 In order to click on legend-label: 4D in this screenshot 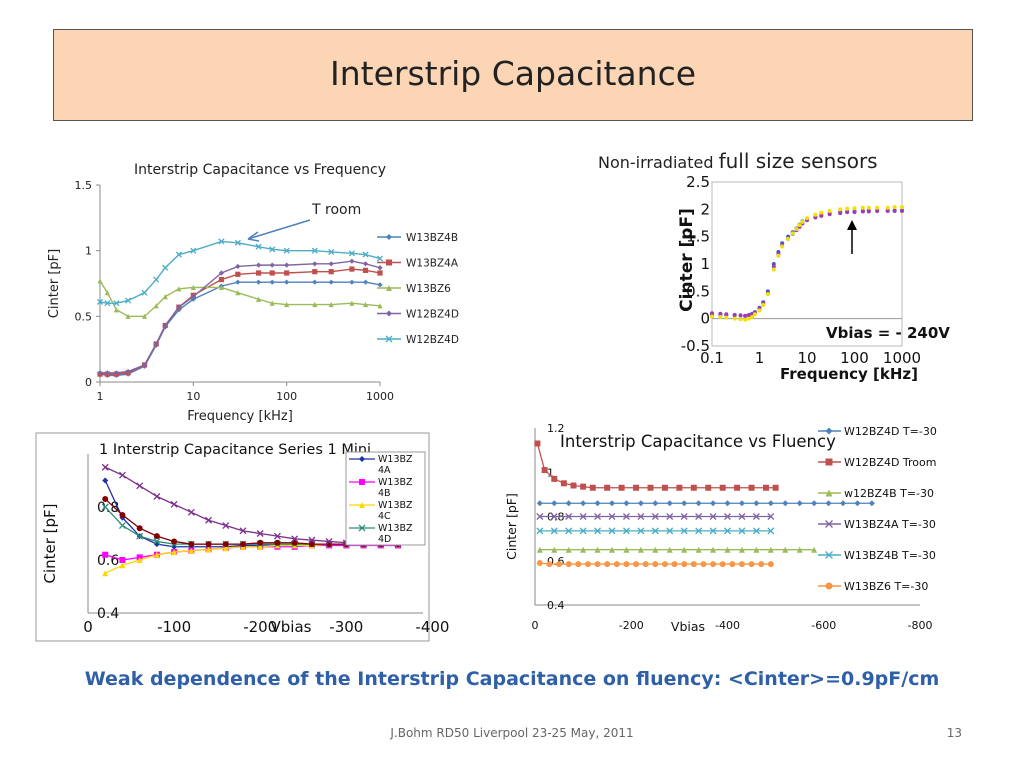, I will do `click(384, 539)`.